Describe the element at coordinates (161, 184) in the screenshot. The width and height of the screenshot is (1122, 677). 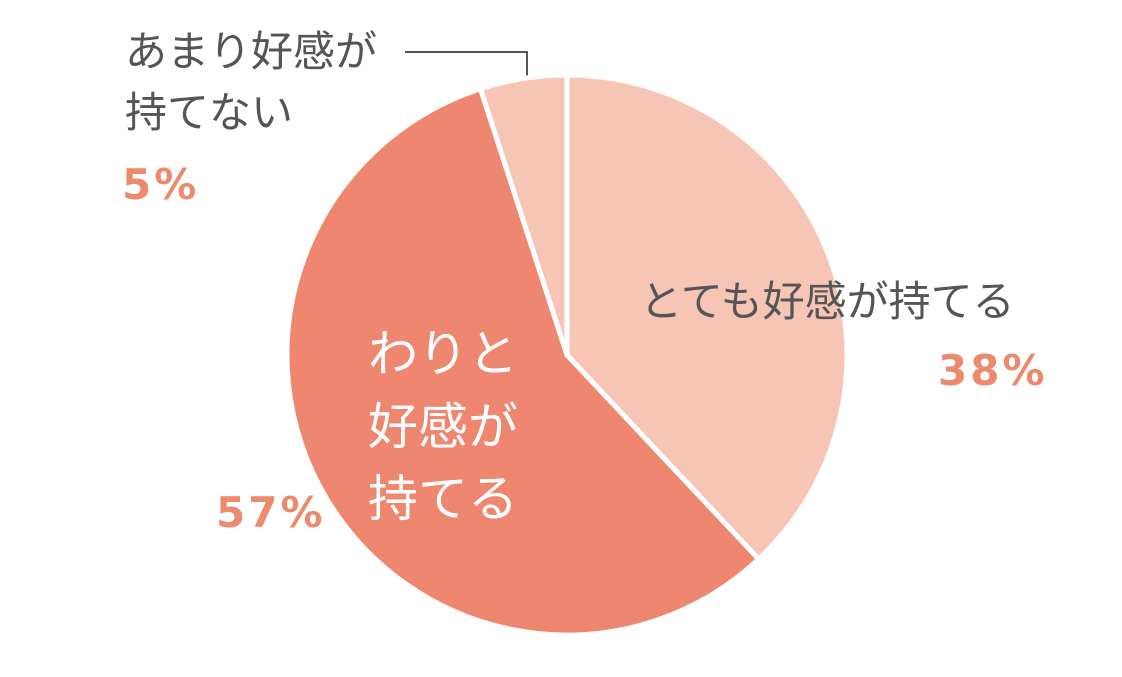
I see `value-label: 5%` at that location.